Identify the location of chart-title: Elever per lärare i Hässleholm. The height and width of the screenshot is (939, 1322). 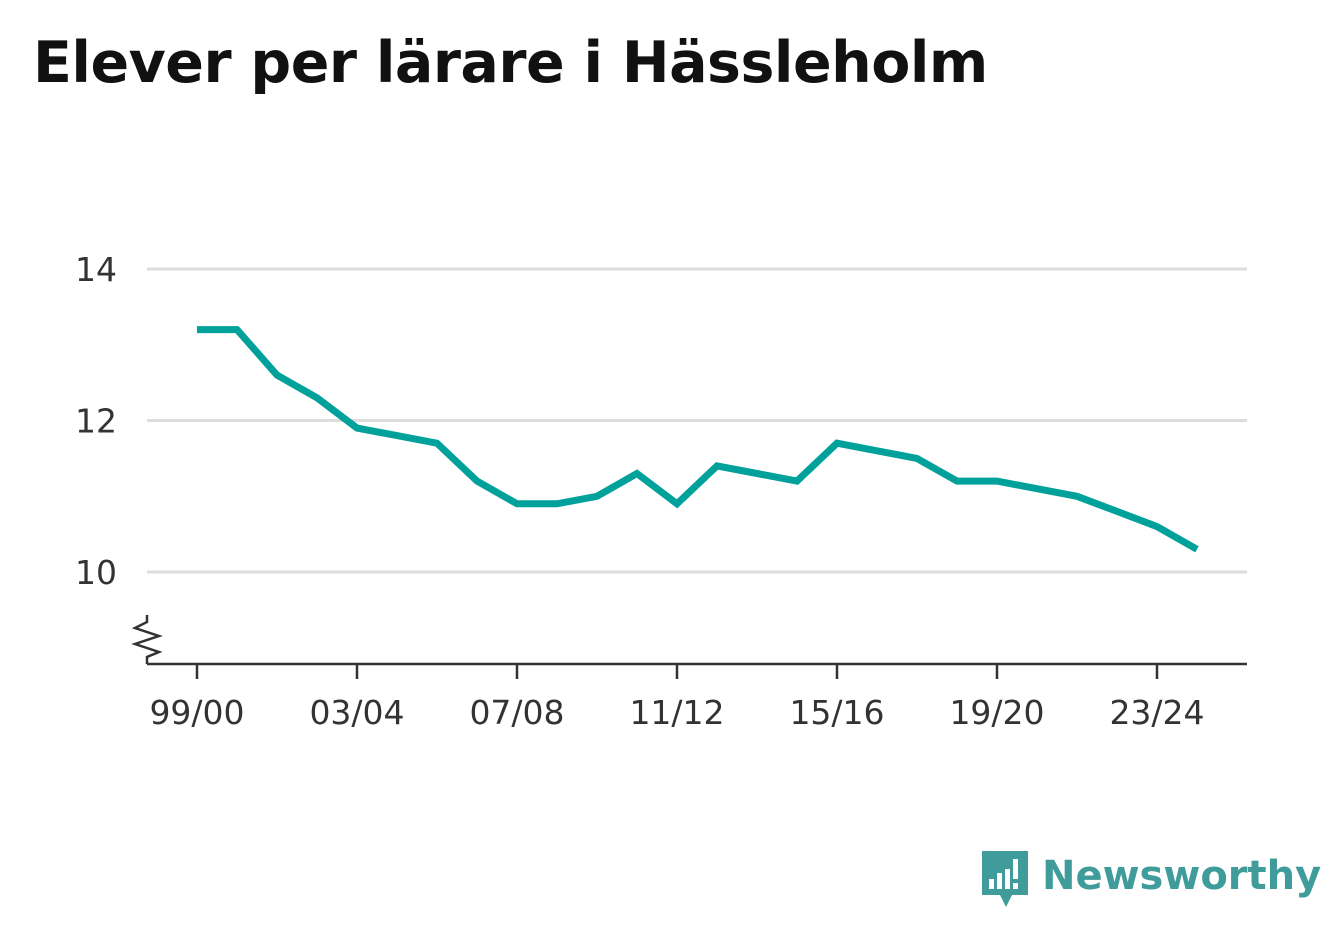
(510, 63).